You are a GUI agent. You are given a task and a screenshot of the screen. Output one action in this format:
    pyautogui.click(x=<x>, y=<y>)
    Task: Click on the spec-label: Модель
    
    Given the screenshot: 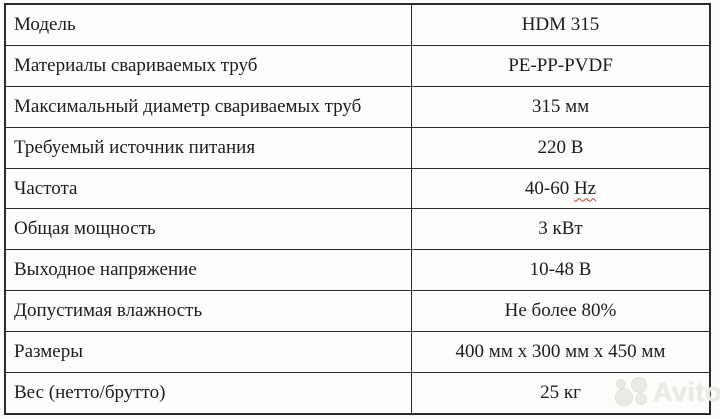 What is the action you would take?
    pyautogui.click(x=208, y=25)
    